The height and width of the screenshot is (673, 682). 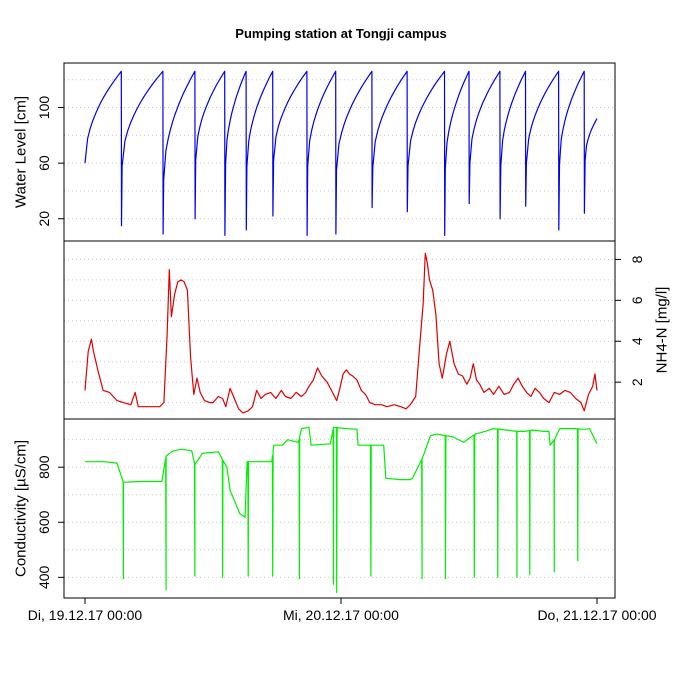 I want to click on y-tick-label: 600, so click(x=44, y=522).